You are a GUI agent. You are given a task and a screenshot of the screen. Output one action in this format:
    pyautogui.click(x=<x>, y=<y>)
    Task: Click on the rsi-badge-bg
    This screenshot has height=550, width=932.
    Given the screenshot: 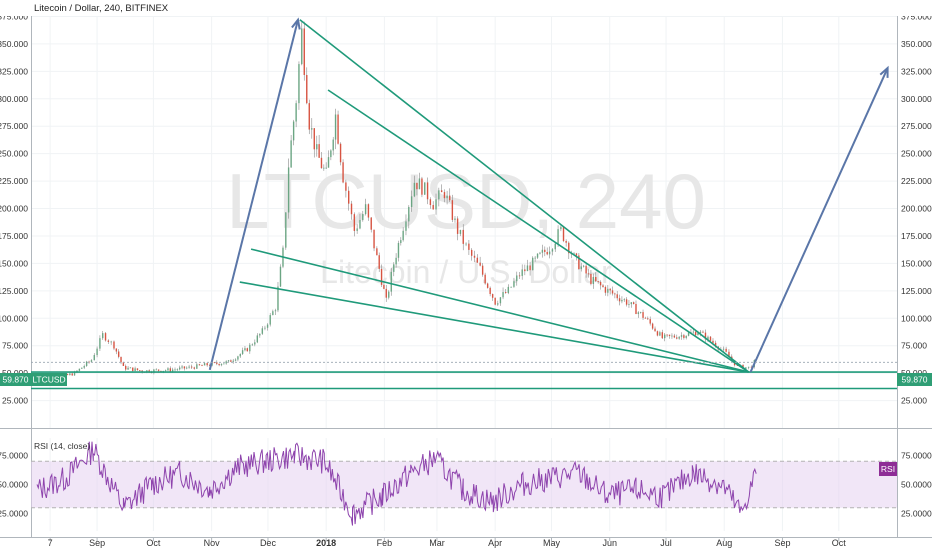 What is the action you would take?
    pyautogui.click(x=888, y=469)
    